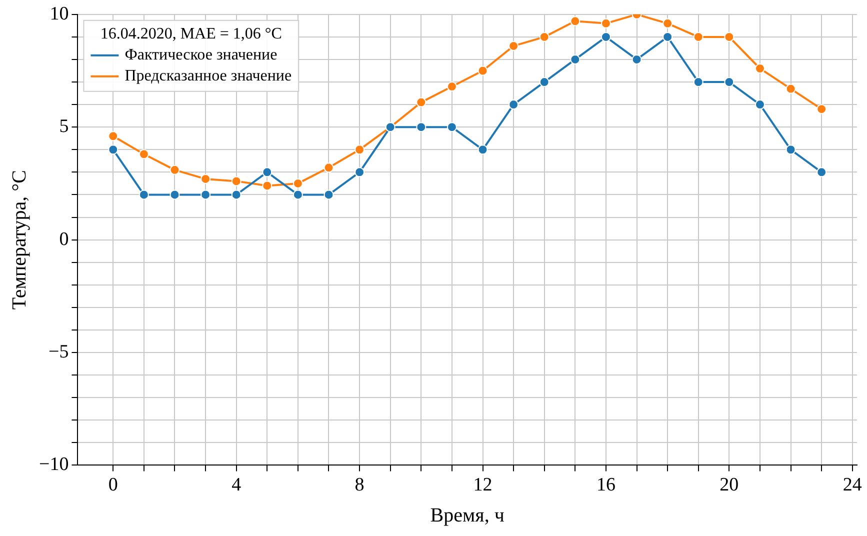 The image size is (867, 536). What do you see at coordinates (59, 13) in the screenshot?
I see `y-tick-label: 10` at bounding box center [59, 13].